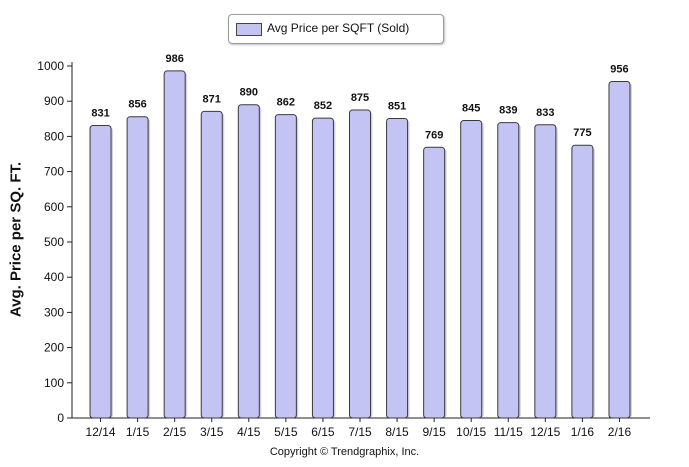 The width and height of the screenshot is (689, 467). Describe the element at coordinates (323, 106) in the screenshot. I see `data-label: 852` at that location.